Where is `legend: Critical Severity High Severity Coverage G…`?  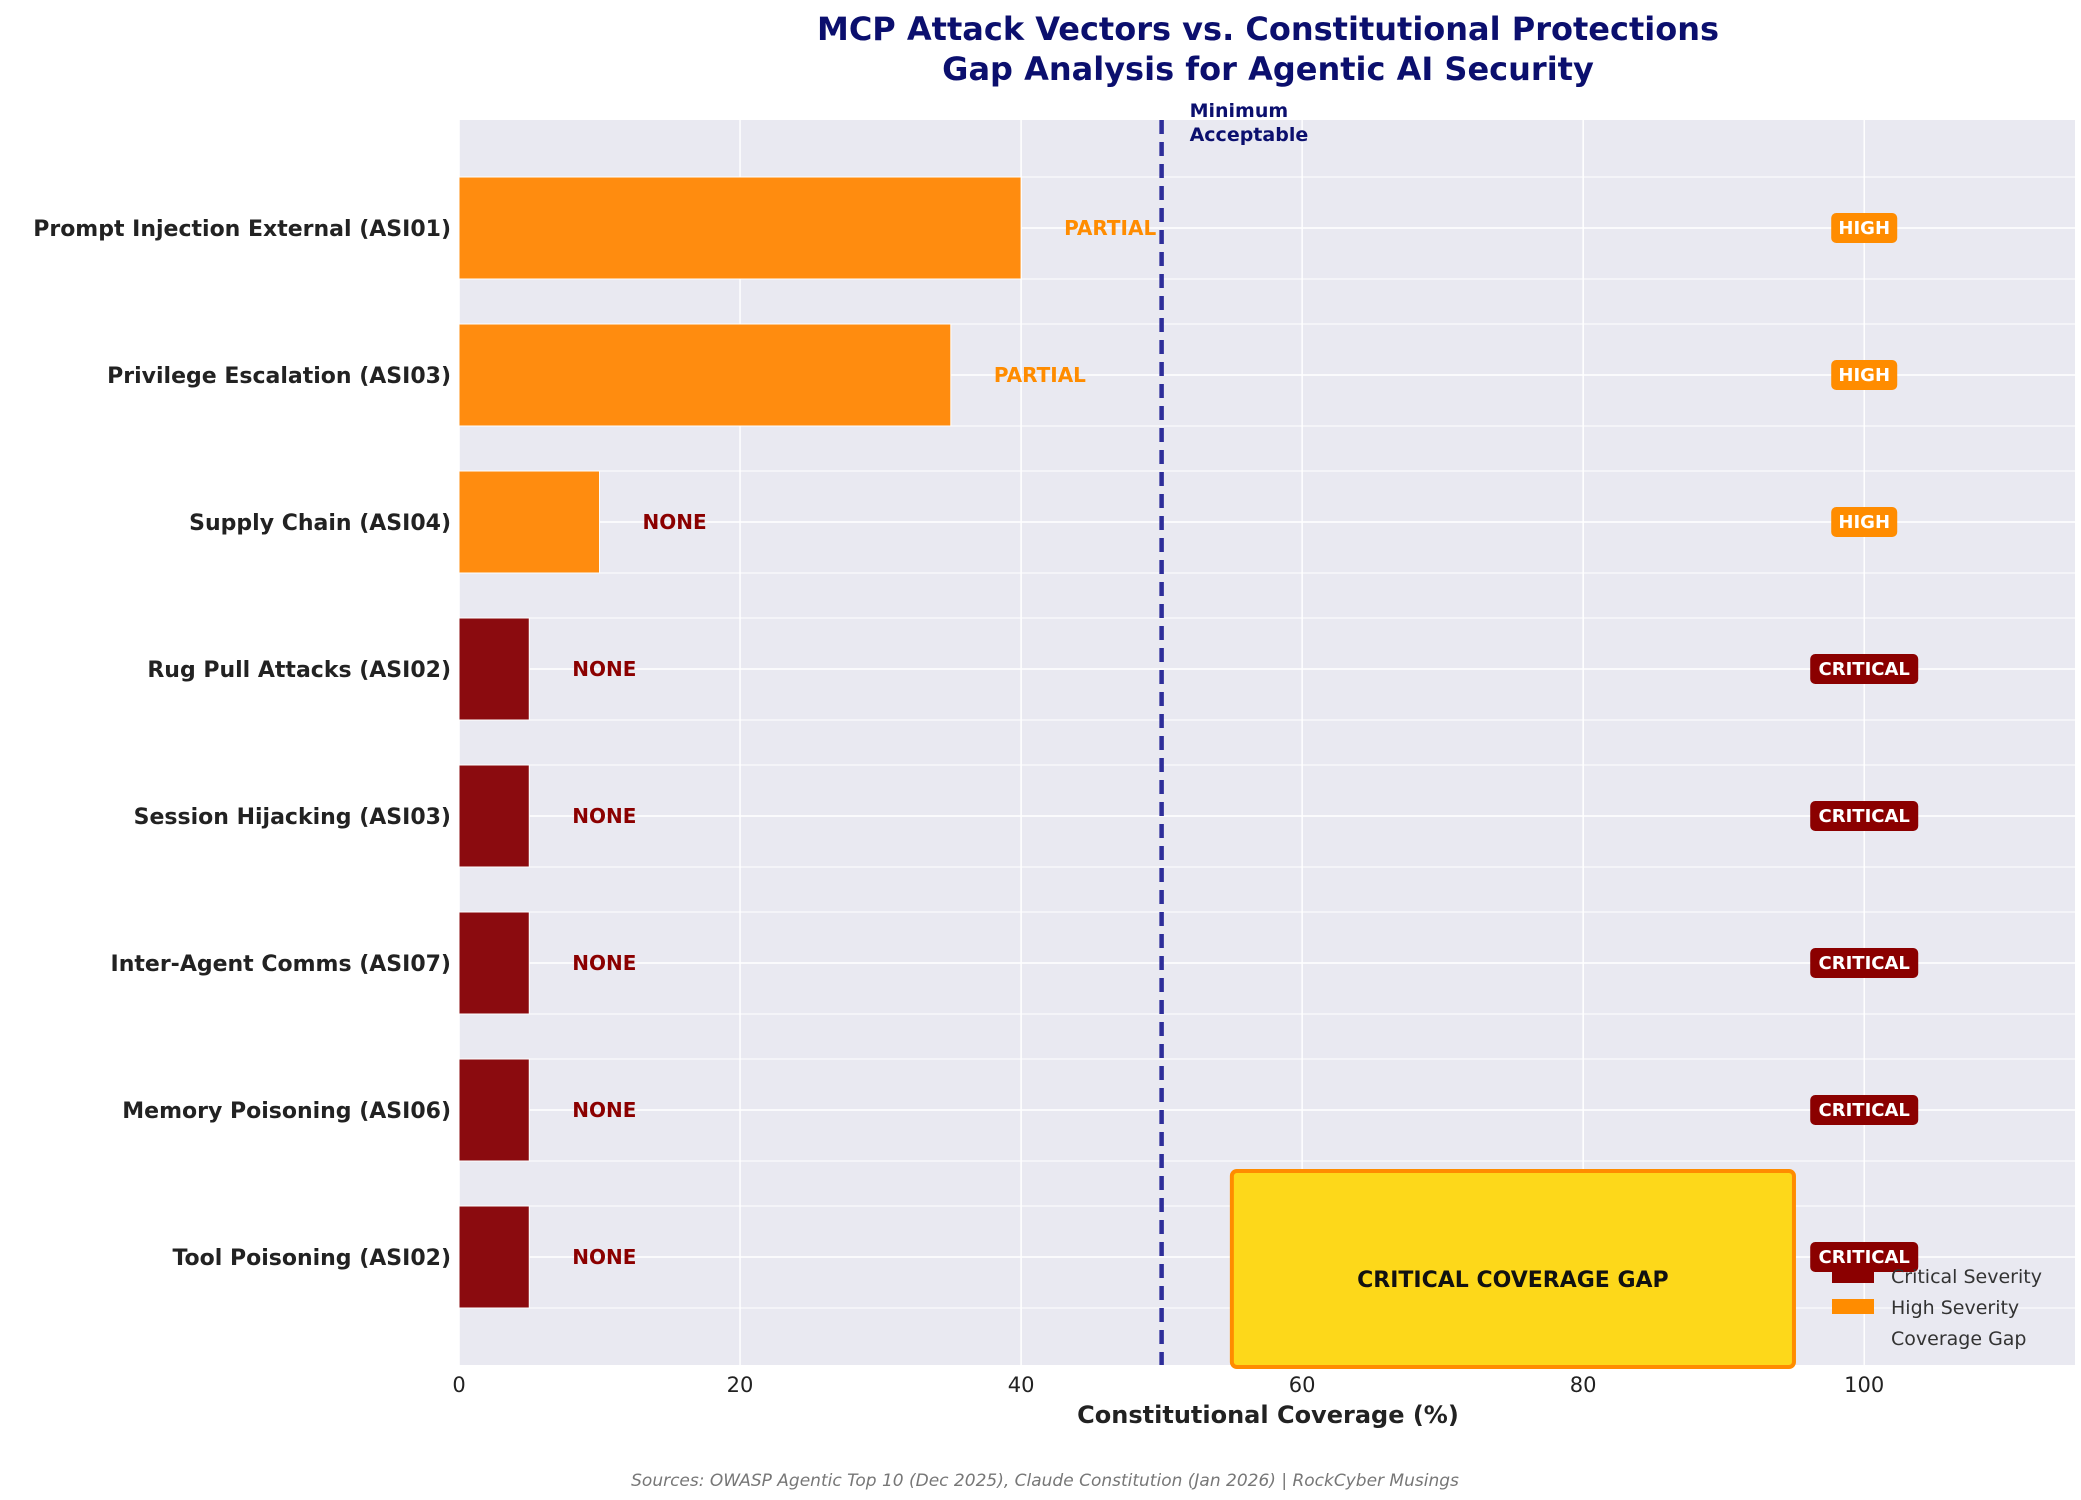 legend: Critical Severity High Severity Coverage G… is located at coordinates (1937, 1308).